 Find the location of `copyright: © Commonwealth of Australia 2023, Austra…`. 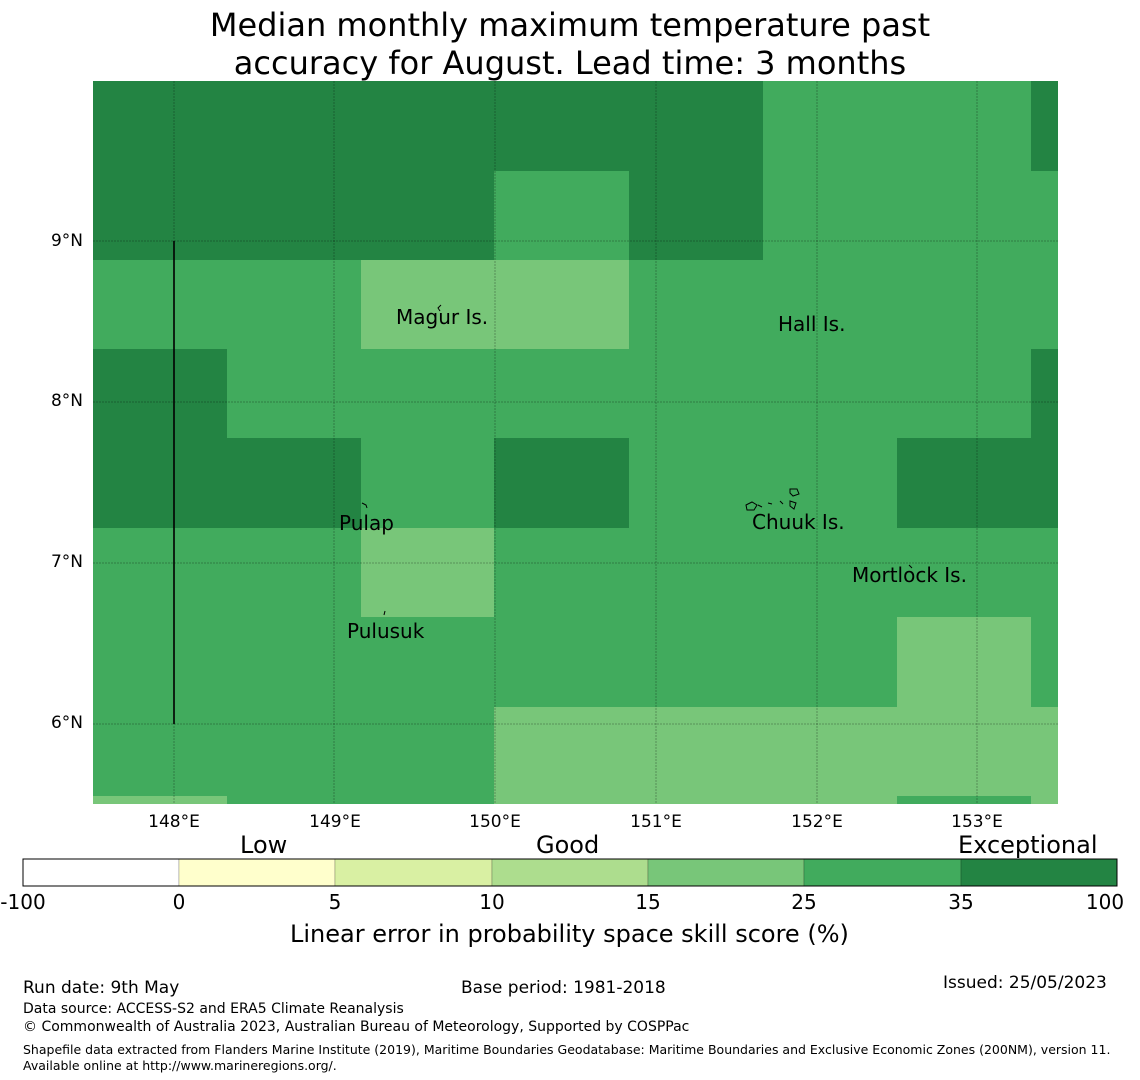

copyright: © Commonwealth of Australia 2023, Austra… is located at coordinates (356, 1027).